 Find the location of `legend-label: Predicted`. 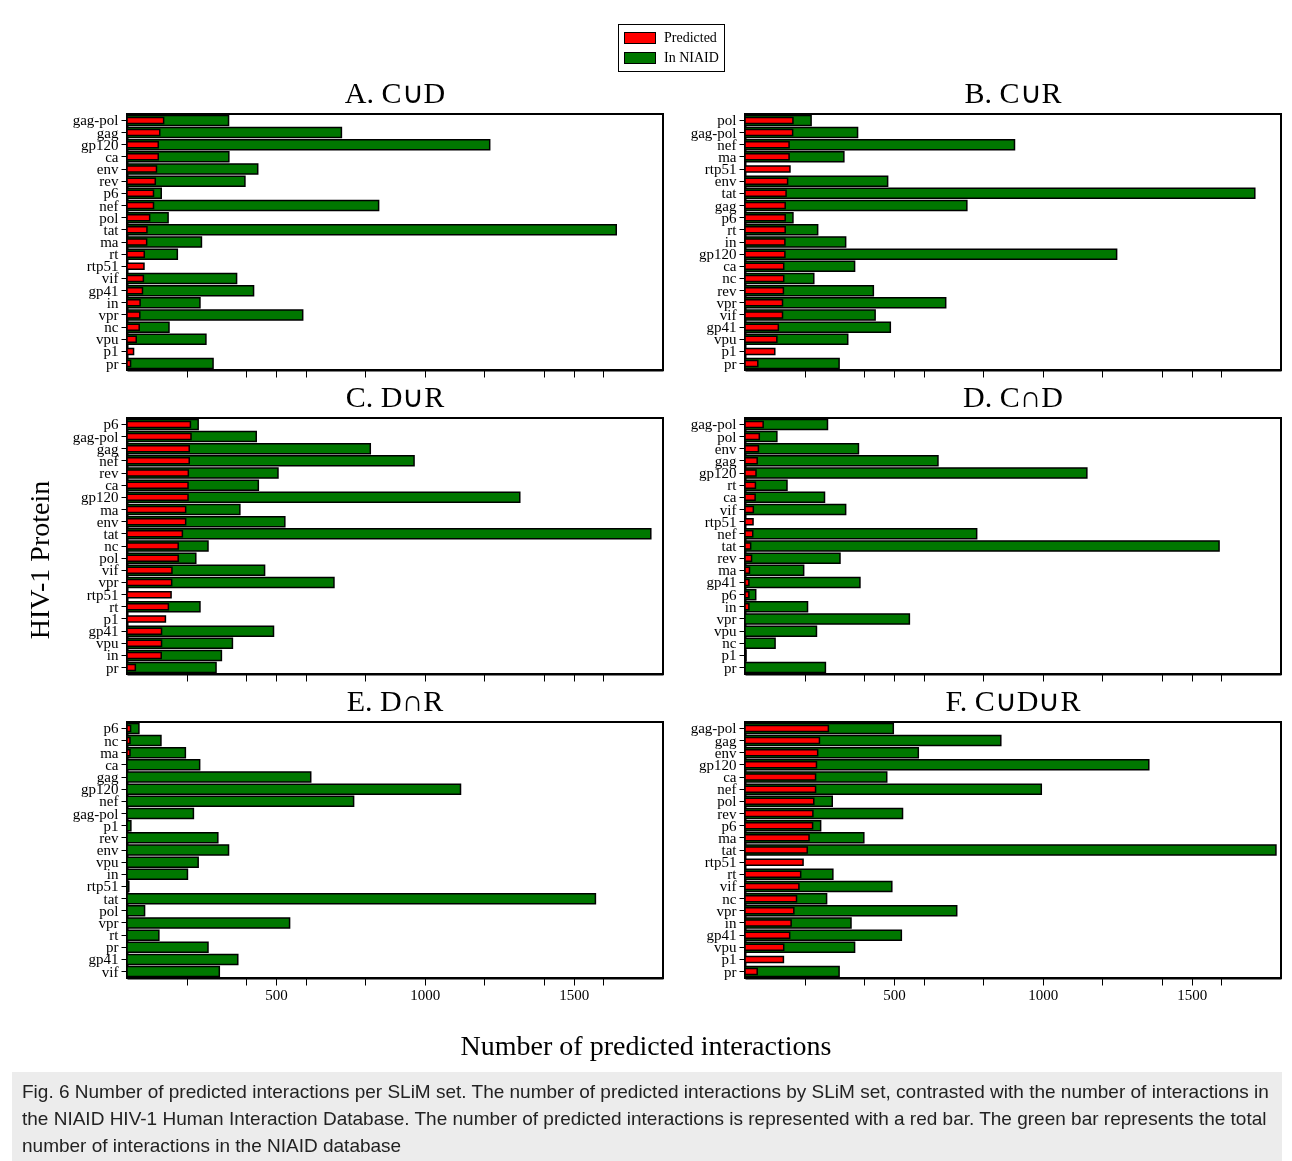

legend-label: Predicted is located at coordinates (690, 38).